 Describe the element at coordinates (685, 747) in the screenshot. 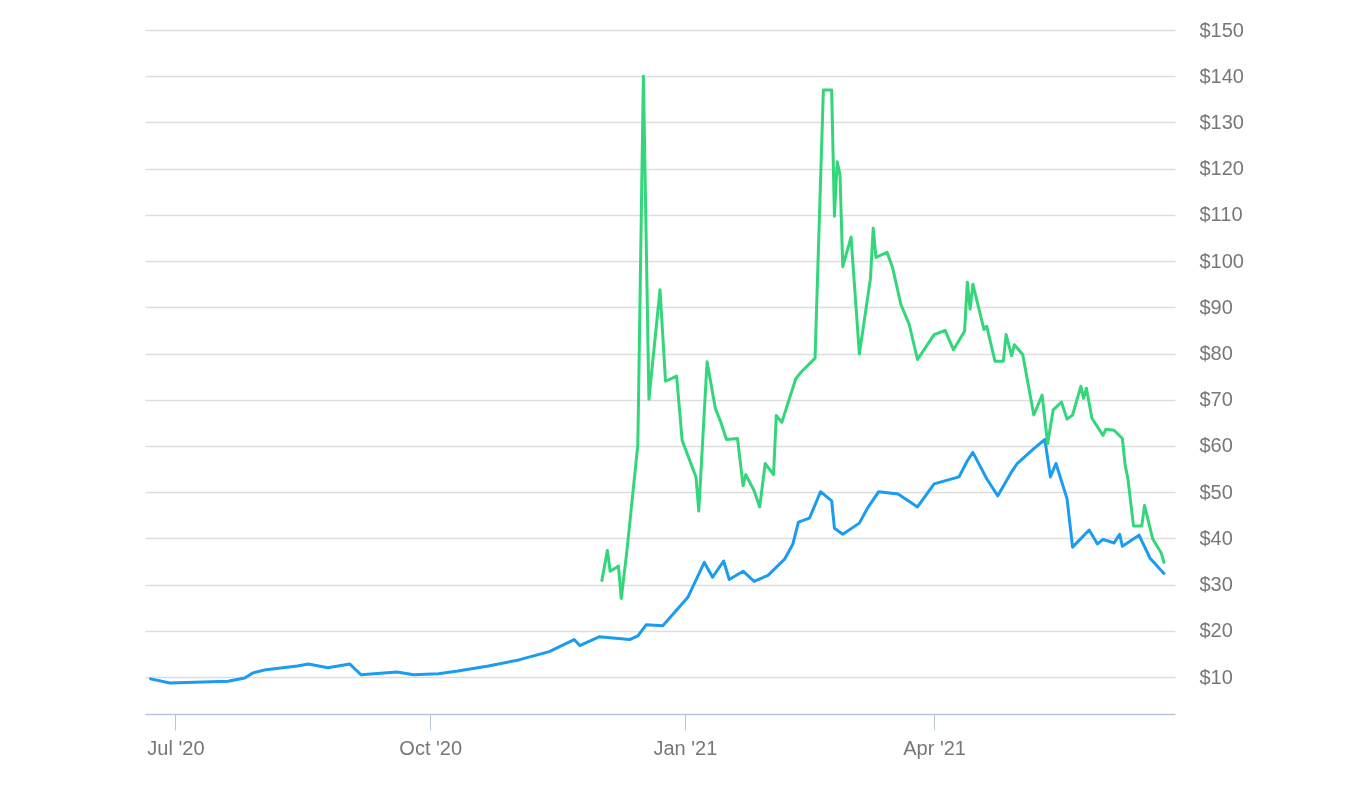

I see `x-tick-label: Jan '21` at that location.